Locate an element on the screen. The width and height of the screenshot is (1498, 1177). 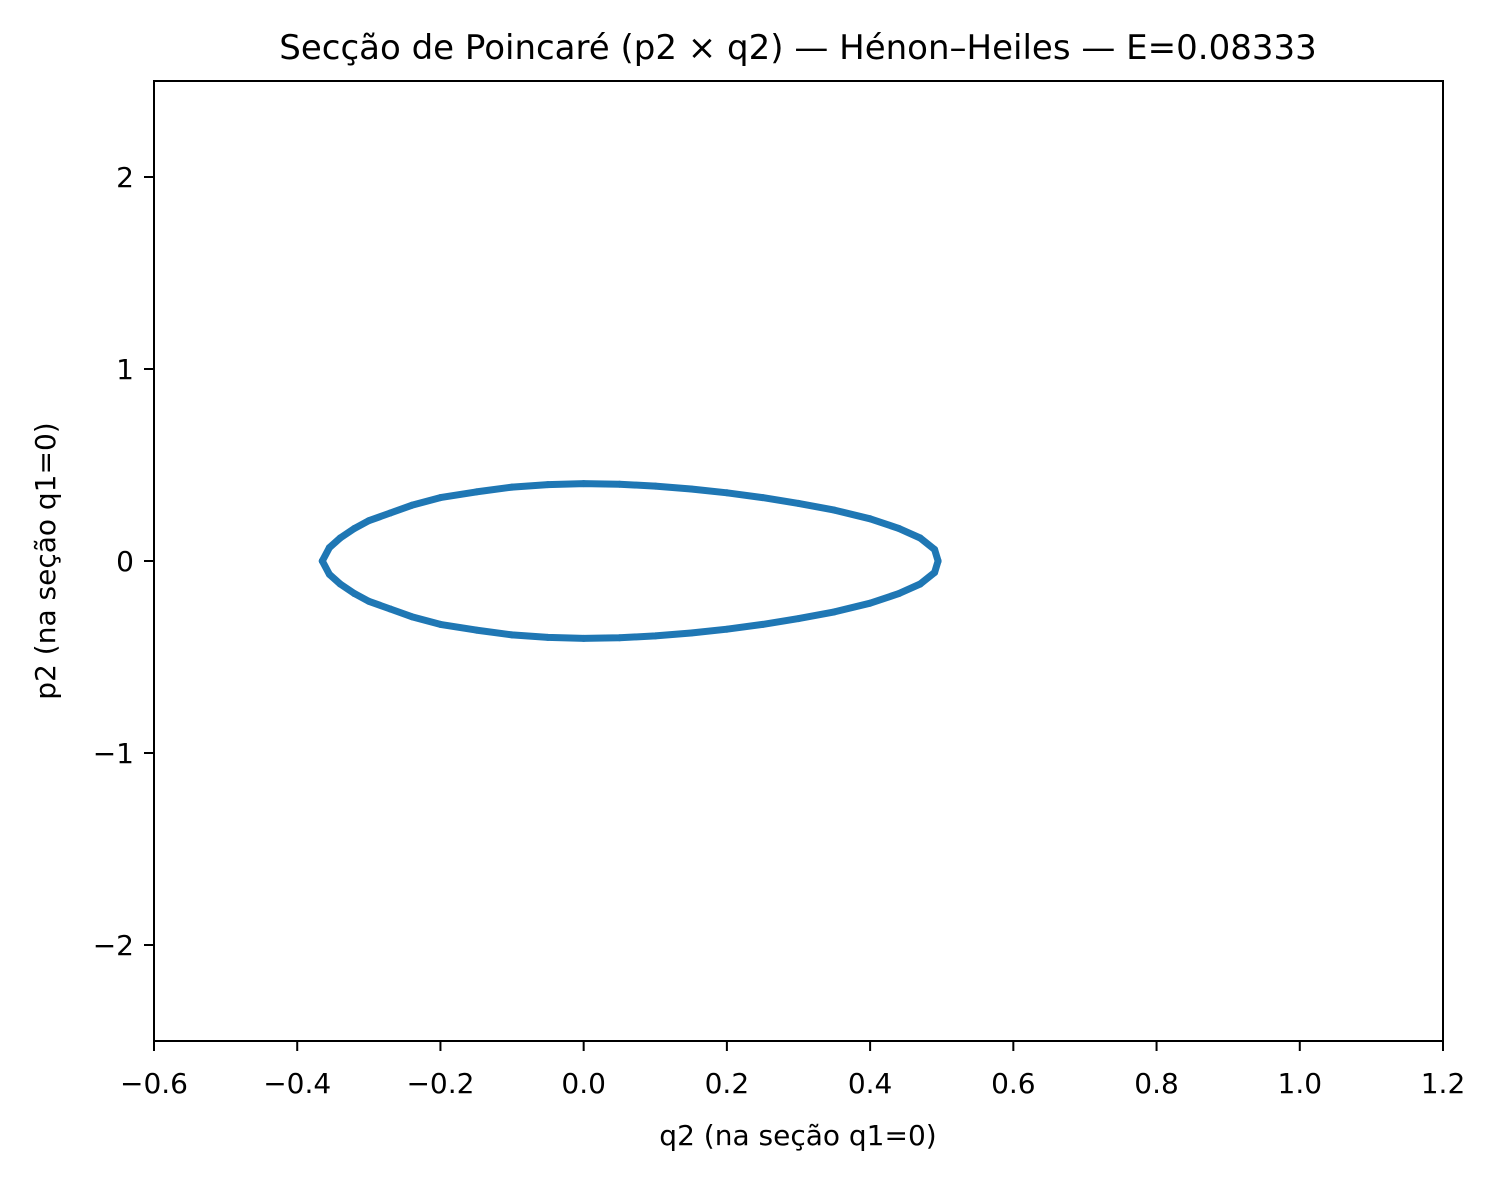
series-layer is located at coordinates (630, 561).